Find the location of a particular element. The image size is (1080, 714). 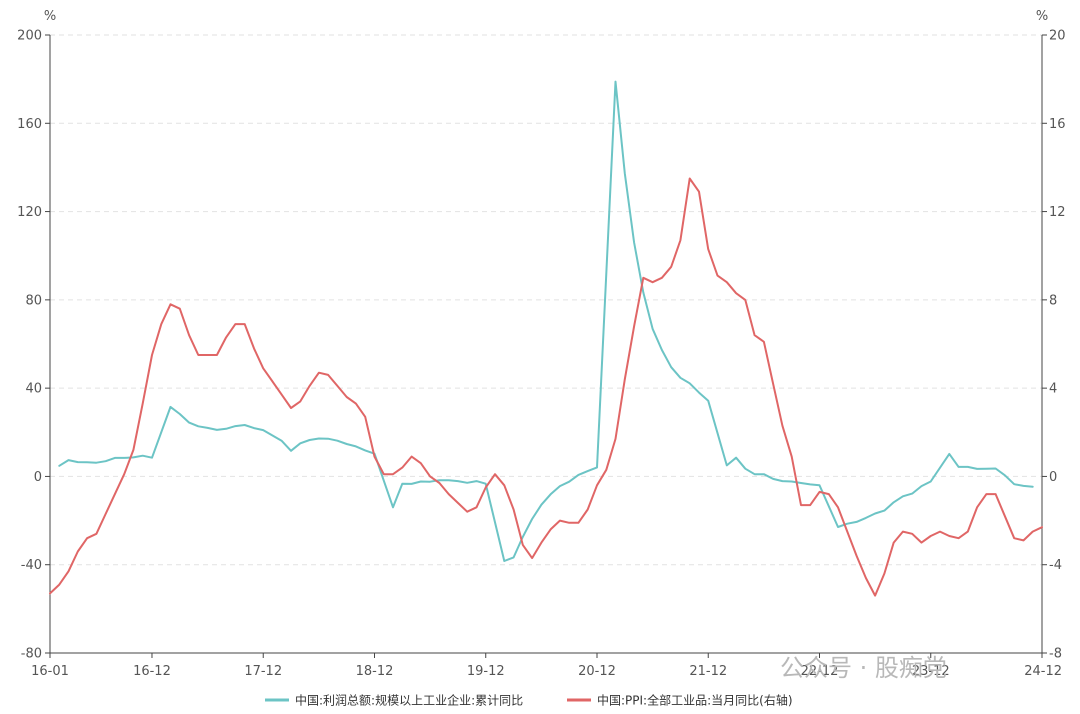

y-right-tick-label: 4 is located at coordinates (1053, 389).